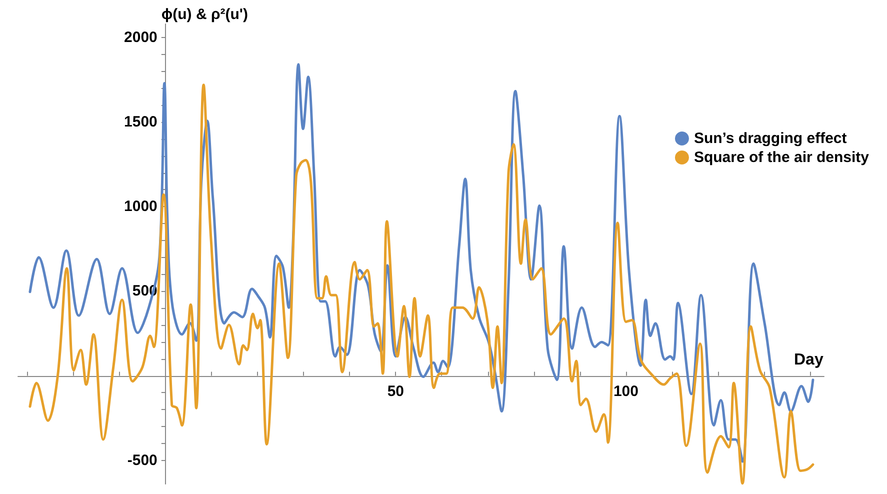 The height and width of the screenshot is (494, 887). What do you see at coordinates (625, 391) in the screenshot?
I see `x-tick-label: 100` at bounding box center [625, 391].